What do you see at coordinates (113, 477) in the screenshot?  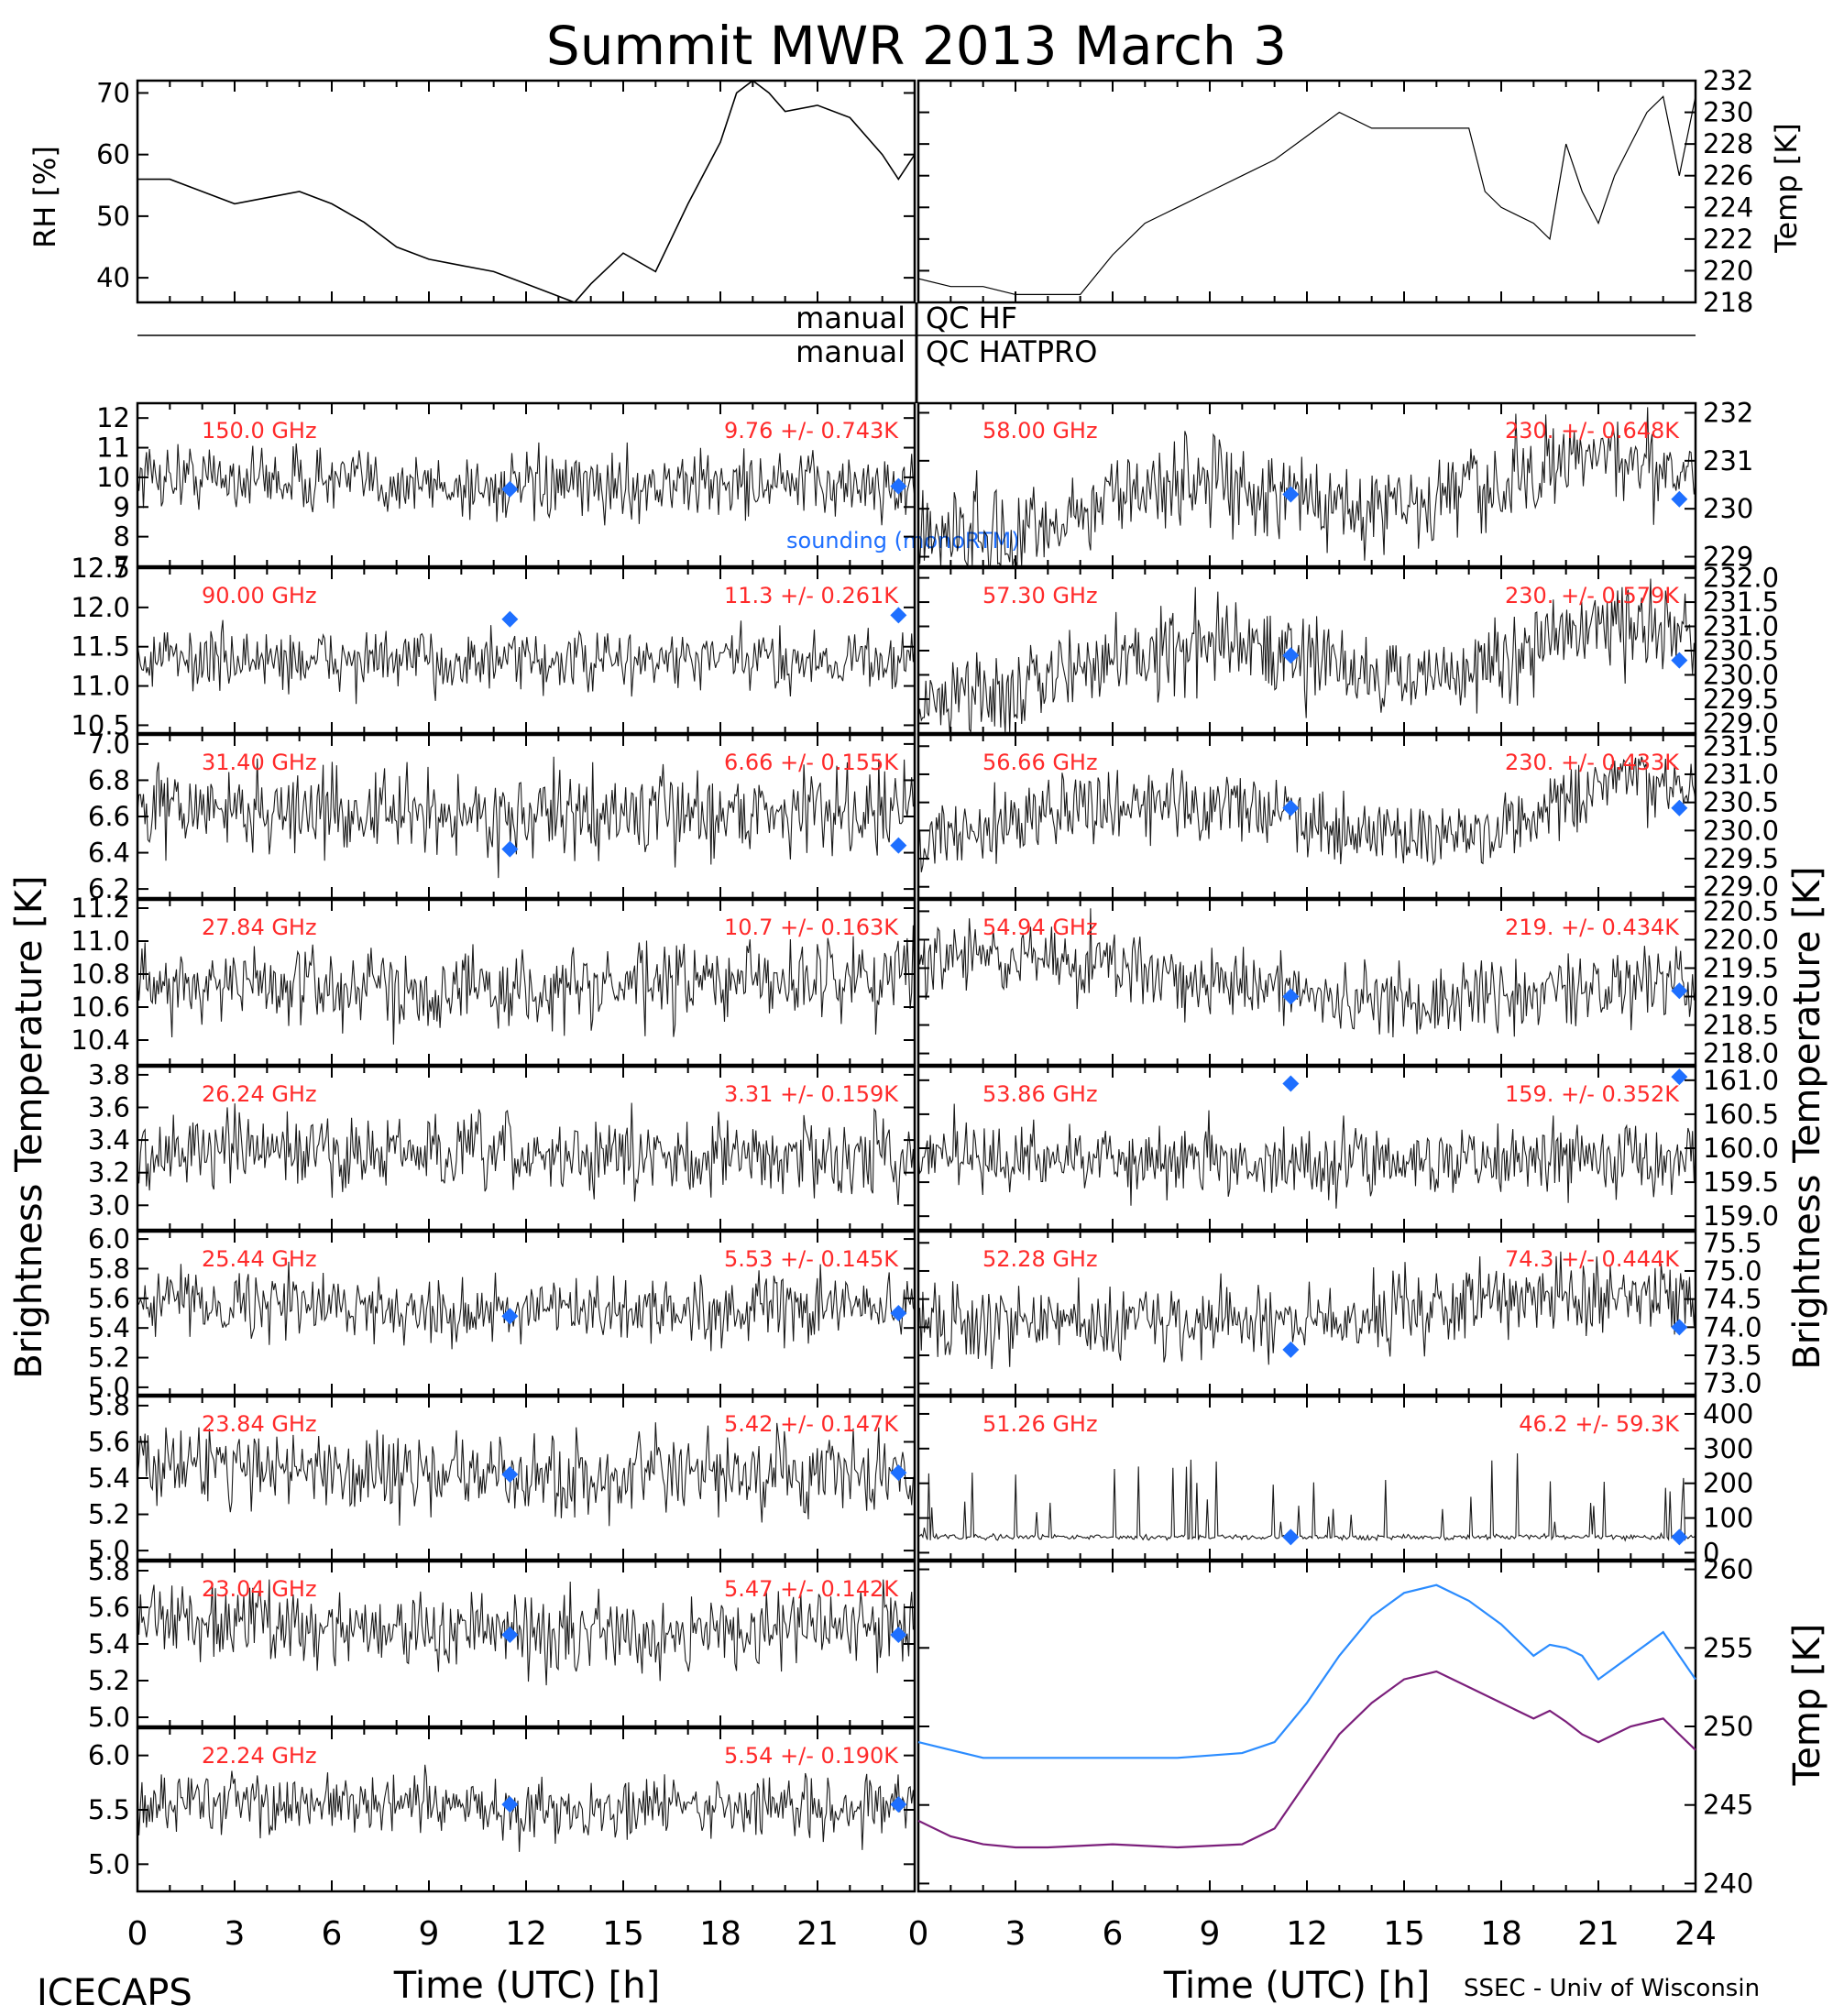 I see `y-tick-label: 10` at bounding box center [113, 477].